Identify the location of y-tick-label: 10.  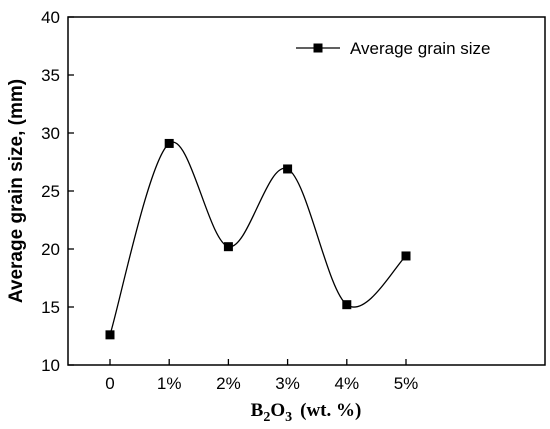
(50, 365).